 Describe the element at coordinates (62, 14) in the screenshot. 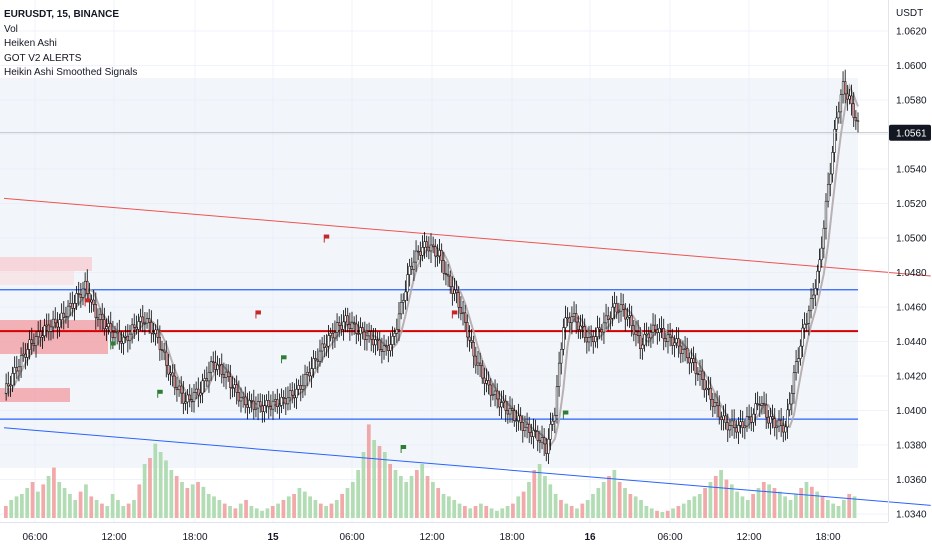

I see `legend-symbol: EURUSDT, 15, BINANCE` at that location.